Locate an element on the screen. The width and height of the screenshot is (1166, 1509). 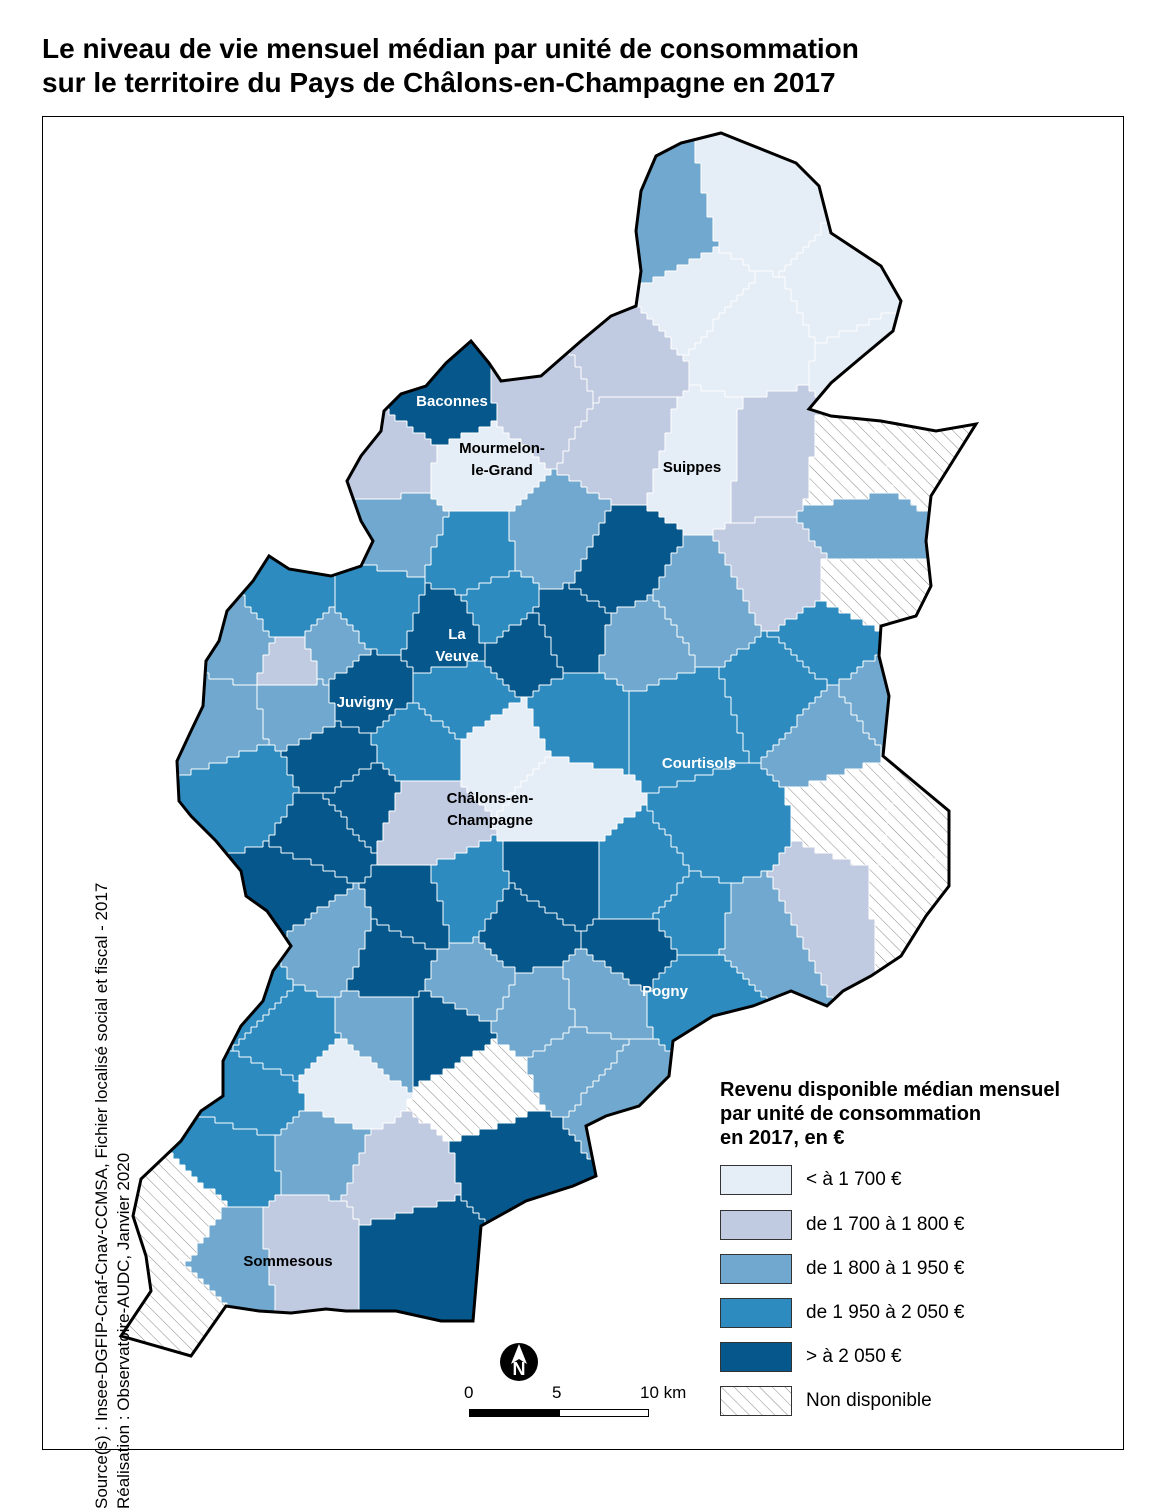
legend-item: < à 1 700 € is located at coordinates (910, 1180).